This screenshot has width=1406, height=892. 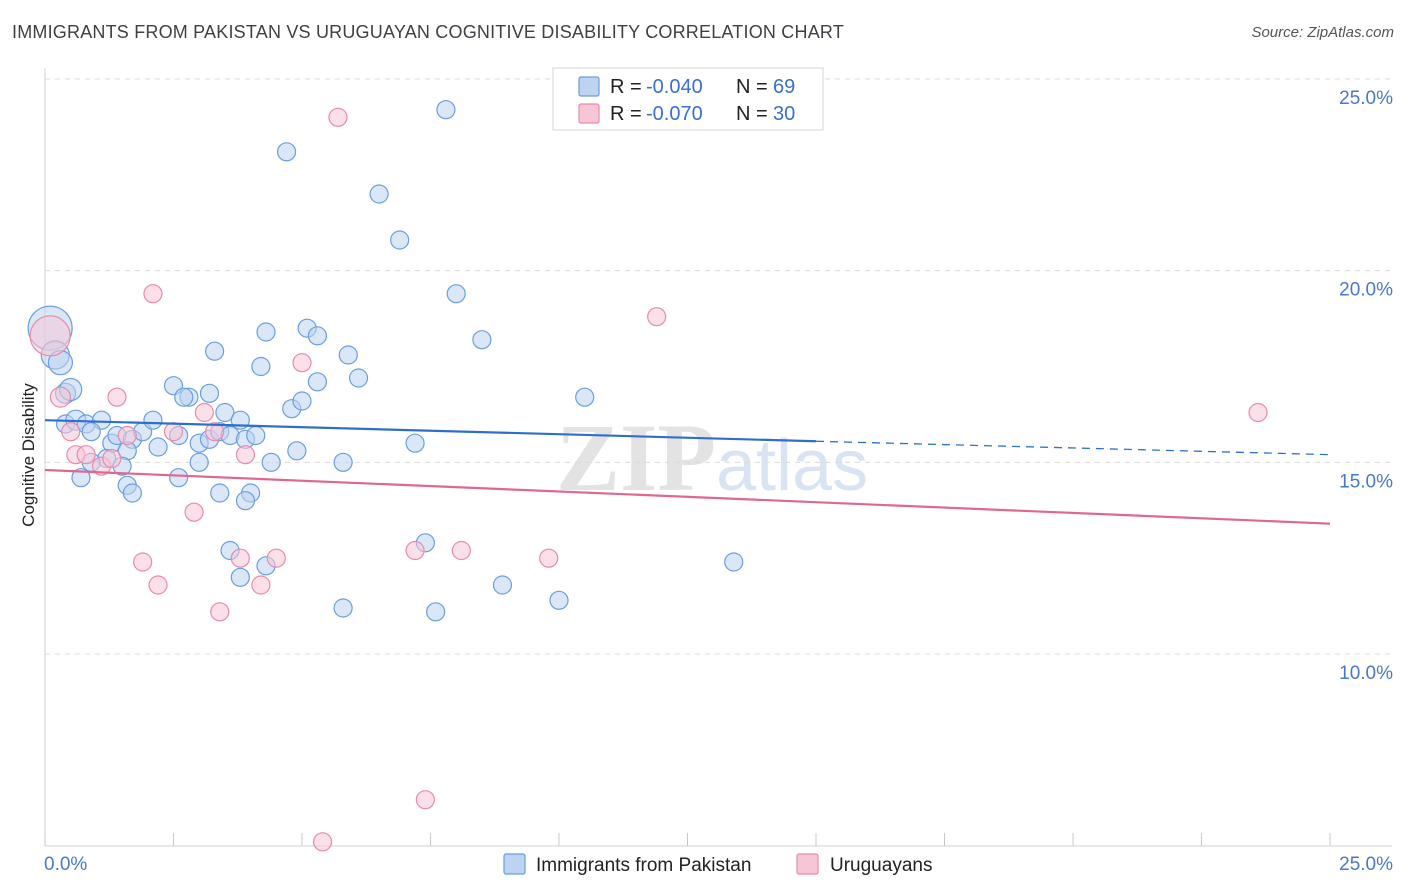 What do you see at coordinates (792, 466) in the screenshot?
I see `watermark-atlas: atlas` at bounding box center [792, 466].